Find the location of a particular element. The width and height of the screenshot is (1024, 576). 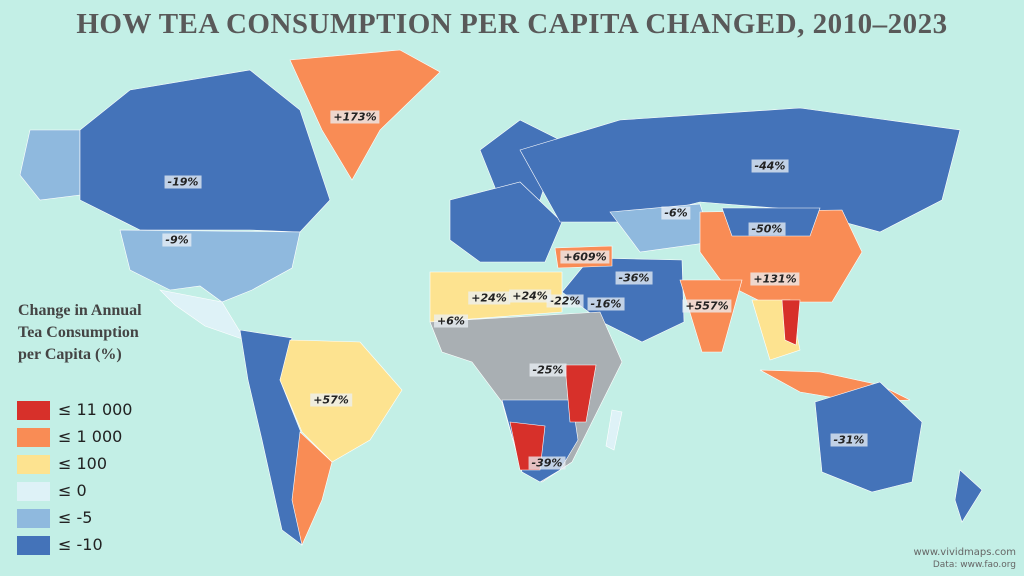

east-africa is located at coordinates (580, 393).